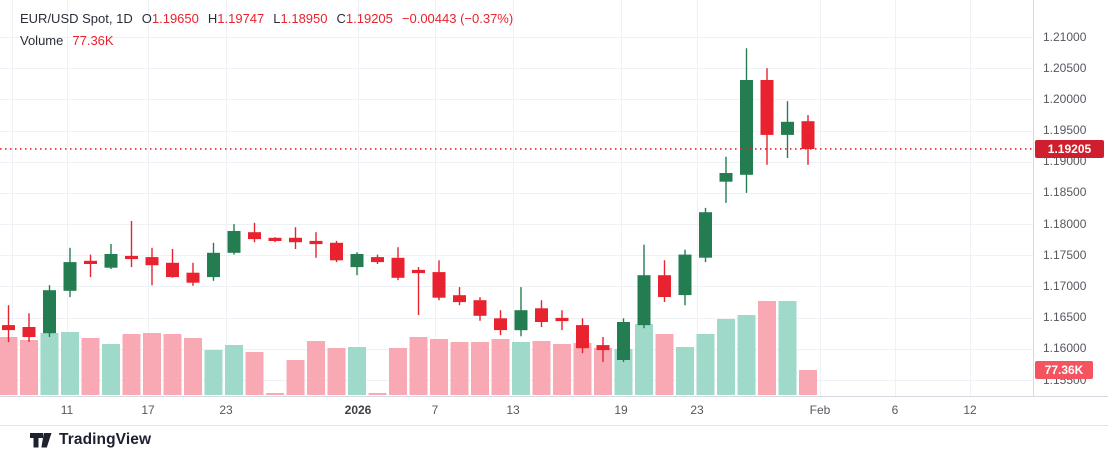  Describe the element at coordinates (435, 410) in the screenshot. I see `time-tick-label: 7` at that location.